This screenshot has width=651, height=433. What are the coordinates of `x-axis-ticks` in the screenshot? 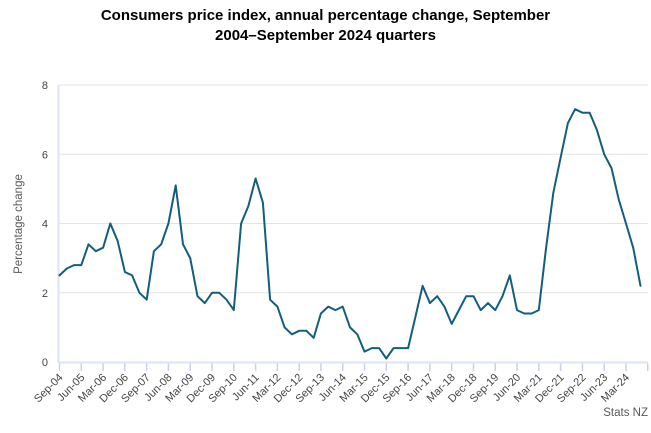 It's located at (353, 367).